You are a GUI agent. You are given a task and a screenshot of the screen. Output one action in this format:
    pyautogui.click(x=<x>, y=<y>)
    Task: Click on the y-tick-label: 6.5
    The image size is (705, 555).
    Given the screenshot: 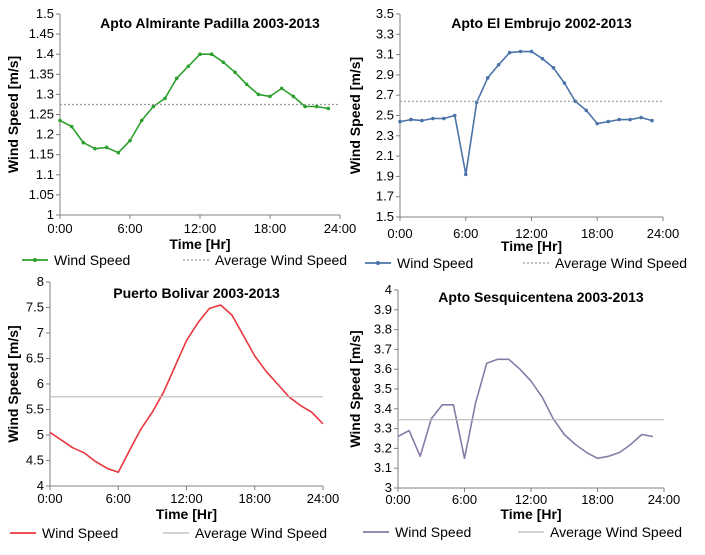 What is the action you would take?
    pyautogui.click(x=35, y=358)
    